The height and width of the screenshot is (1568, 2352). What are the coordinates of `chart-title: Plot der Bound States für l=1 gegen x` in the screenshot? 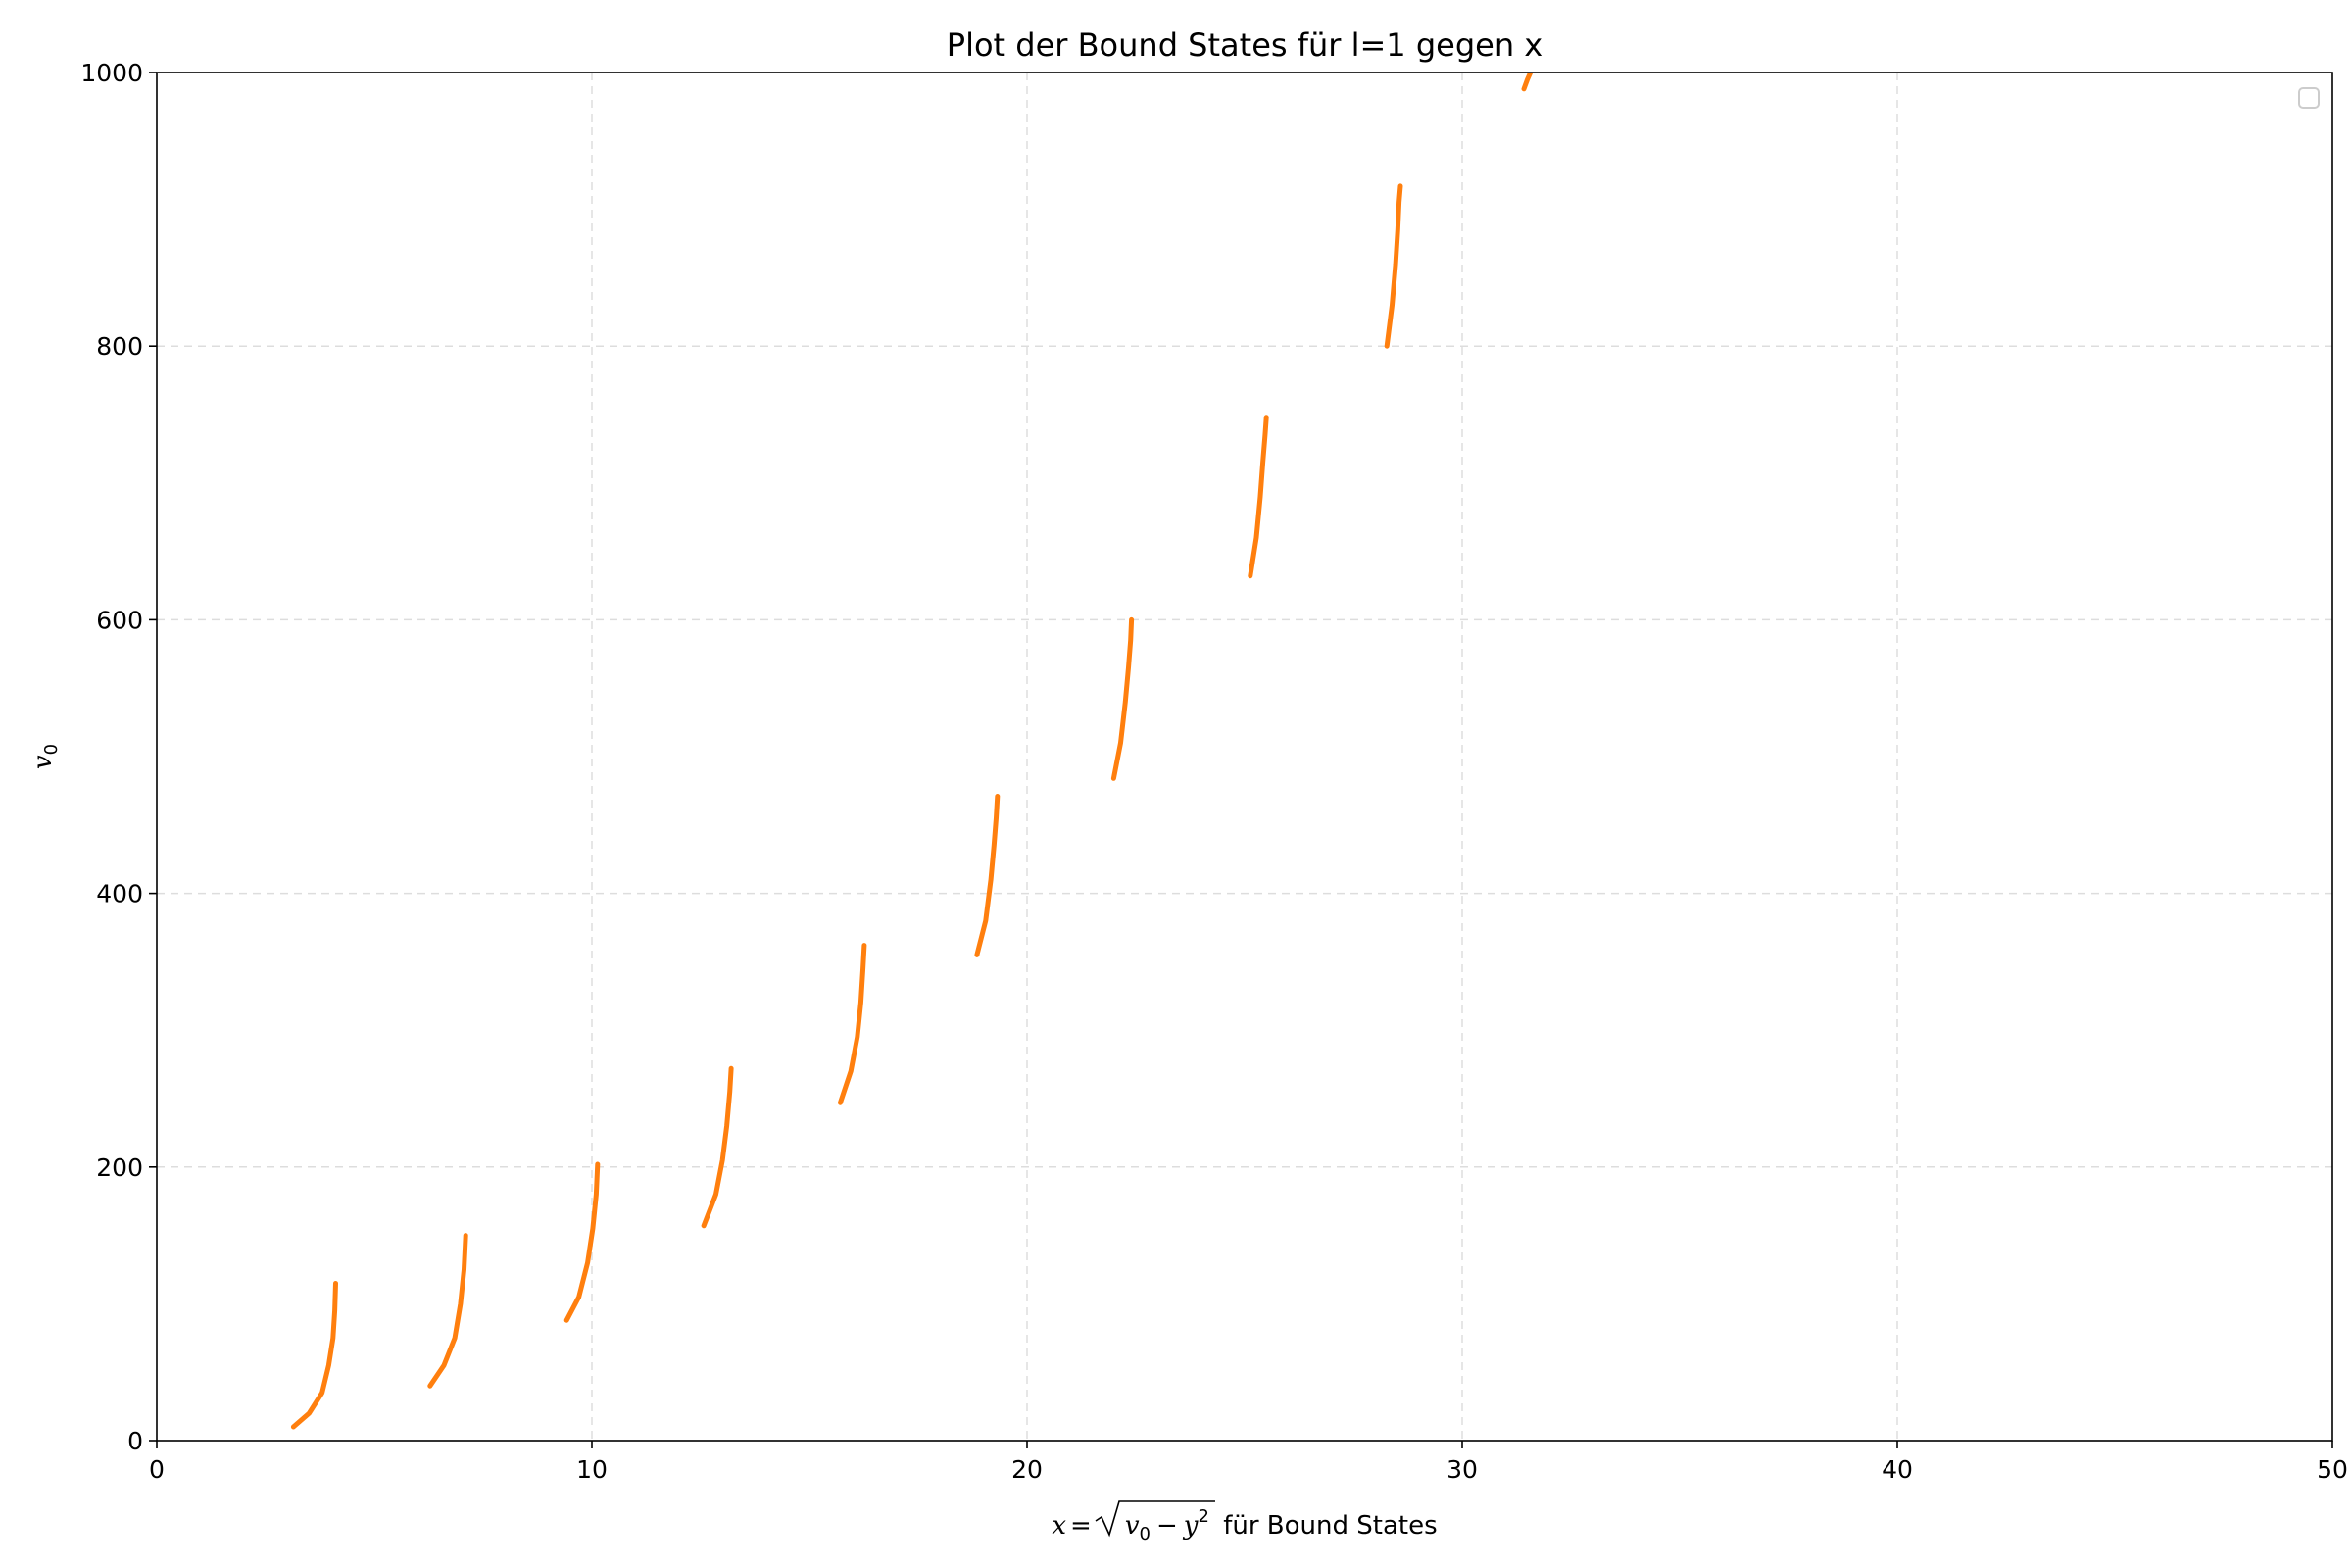 It's located at (1245, 45).